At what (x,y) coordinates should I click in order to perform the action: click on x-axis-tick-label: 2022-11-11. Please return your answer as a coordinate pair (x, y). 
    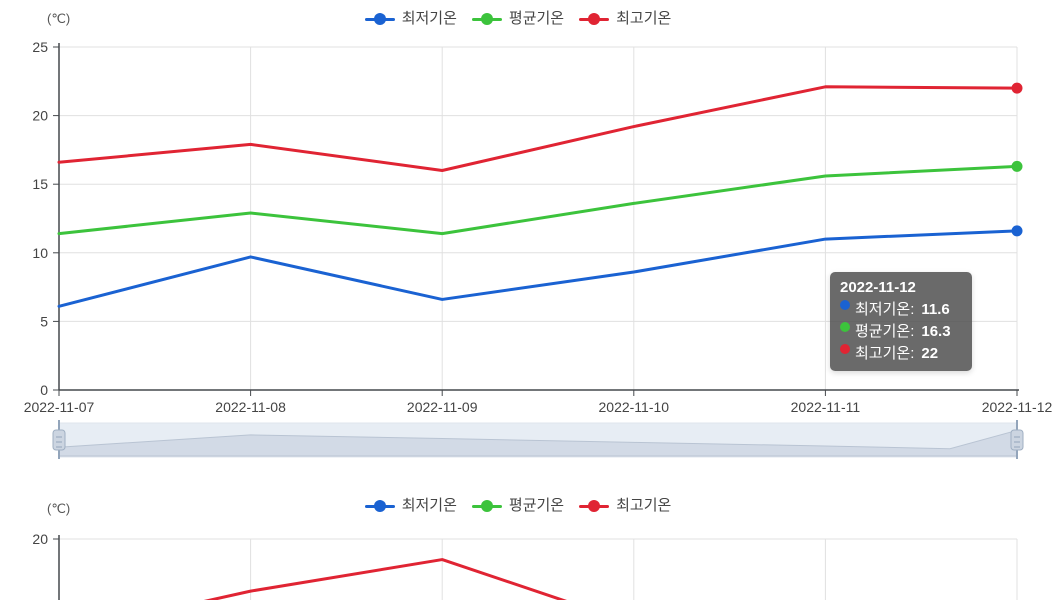
    Looking at the image, I should click on (826, 407).